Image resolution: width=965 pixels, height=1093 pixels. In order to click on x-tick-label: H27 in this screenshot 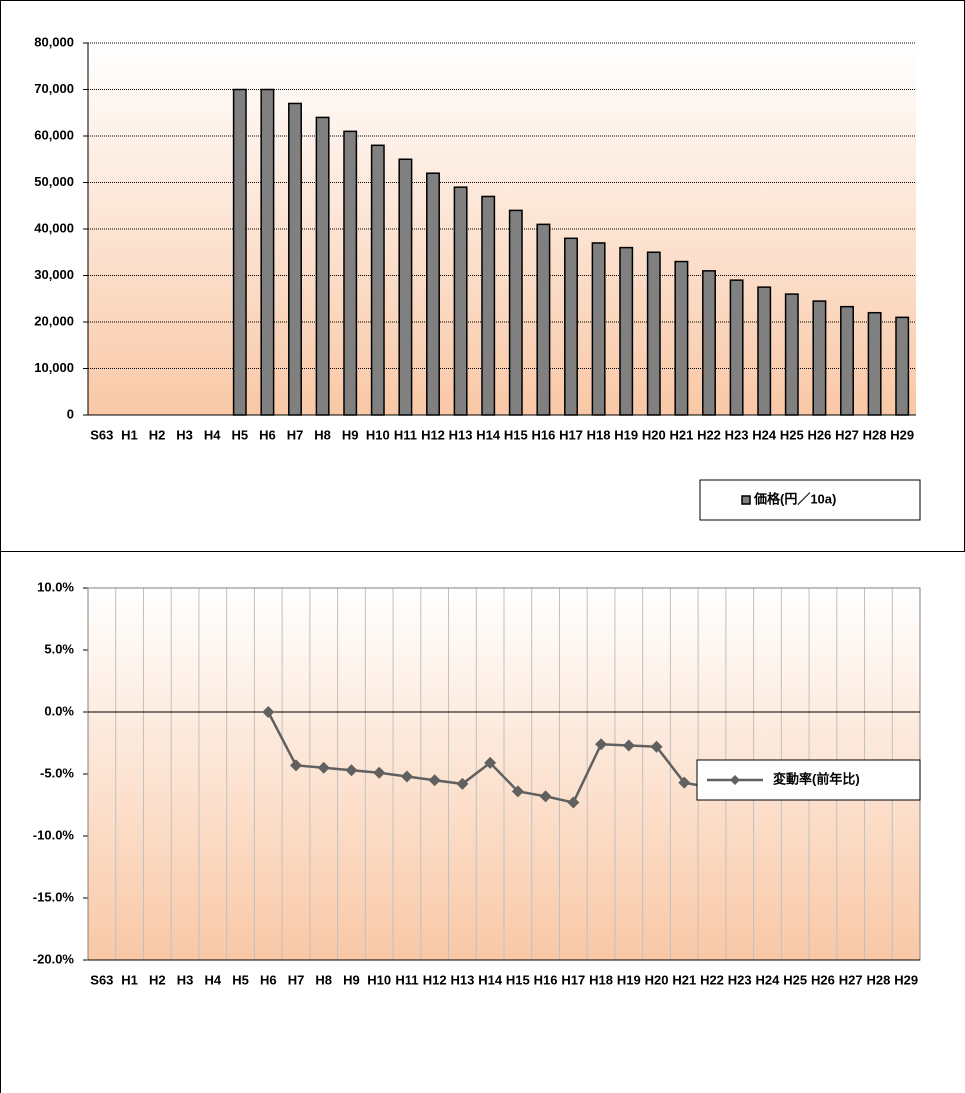, I will do `click(847, 434)`.